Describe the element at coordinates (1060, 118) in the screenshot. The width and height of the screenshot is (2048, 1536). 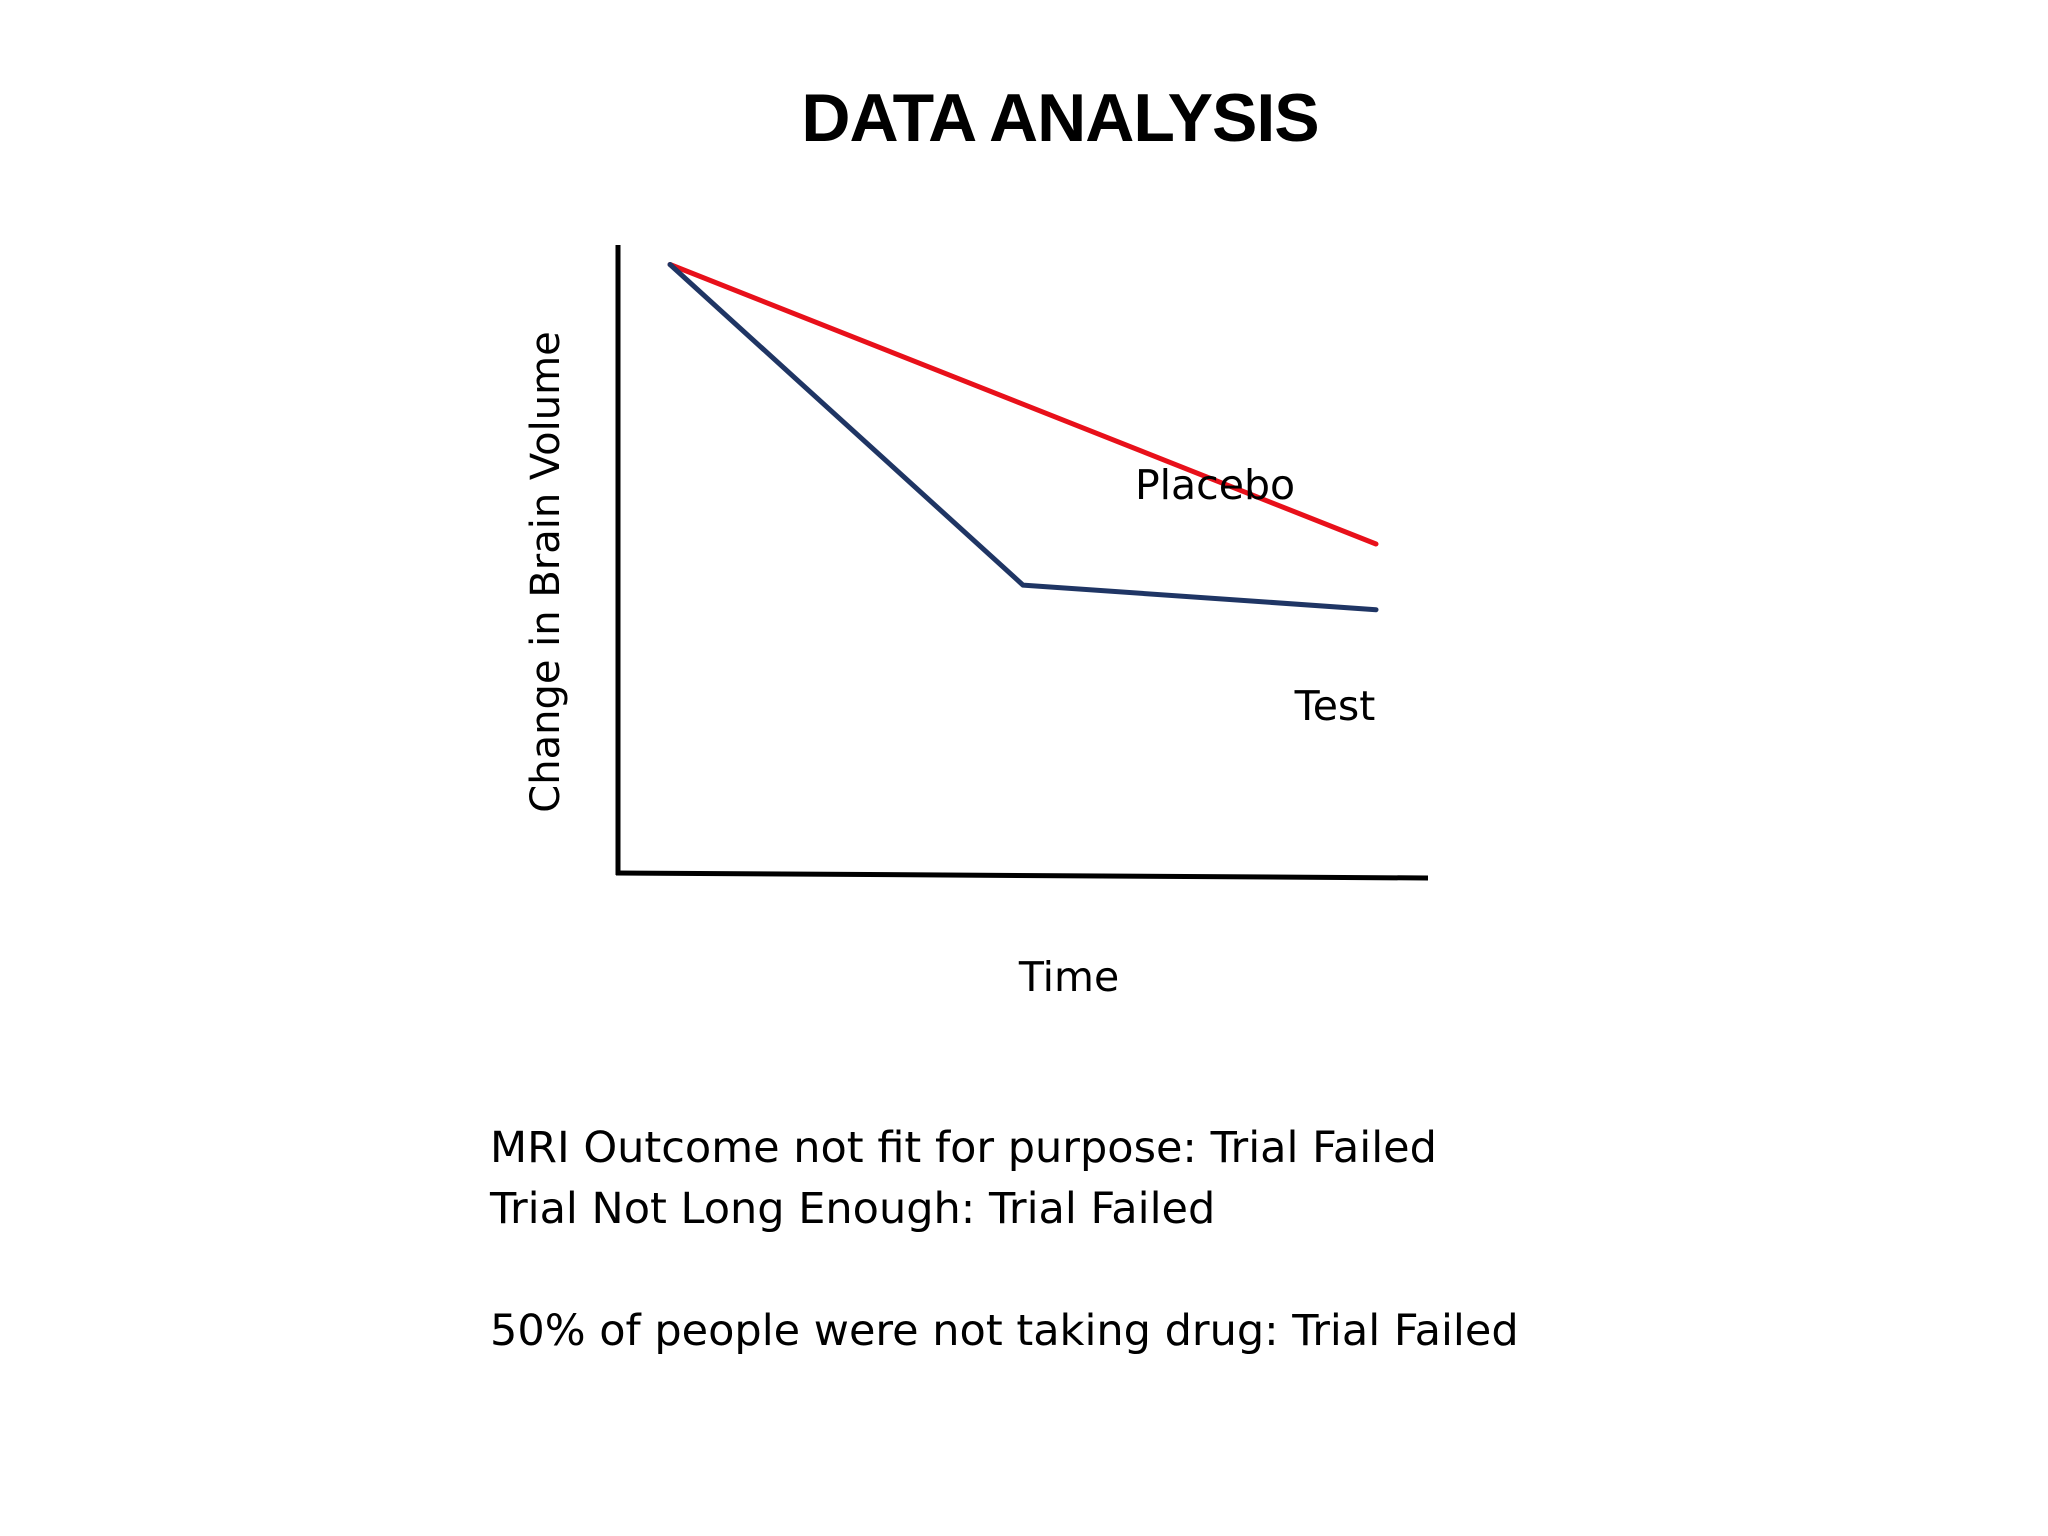
I see `slide-title: DATA ANALYSIS` at that location.